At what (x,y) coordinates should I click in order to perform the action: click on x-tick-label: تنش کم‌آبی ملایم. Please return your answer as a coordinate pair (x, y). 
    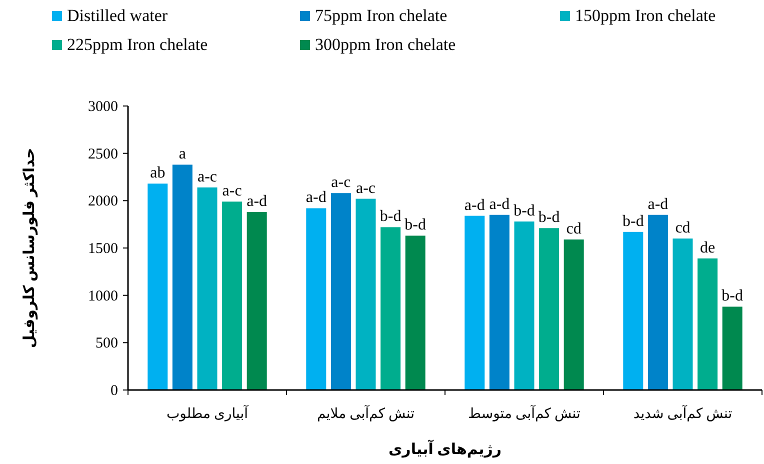
    Looking at the image, I should click on (366, 413).